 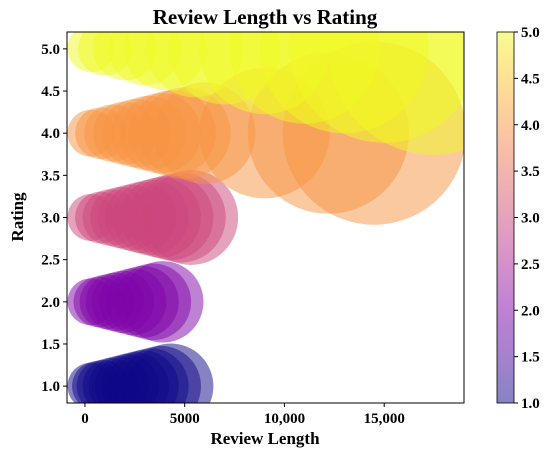 What do you see at coordinates (530, 265) in the screenshot?
I see `colorbar-tick-label: 2.5` at bounding box center [530, 265].